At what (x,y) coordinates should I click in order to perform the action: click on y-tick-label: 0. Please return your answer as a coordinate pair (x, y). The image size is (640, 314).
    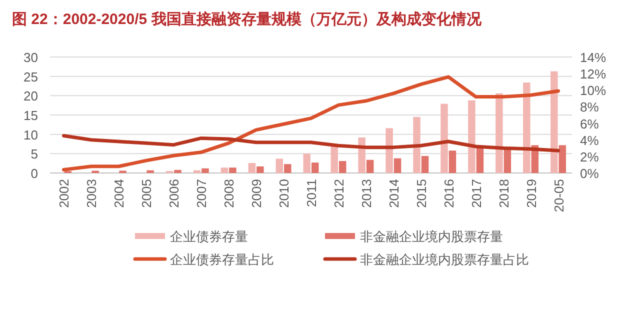
    Looking at the image, I should click on (34, 173).